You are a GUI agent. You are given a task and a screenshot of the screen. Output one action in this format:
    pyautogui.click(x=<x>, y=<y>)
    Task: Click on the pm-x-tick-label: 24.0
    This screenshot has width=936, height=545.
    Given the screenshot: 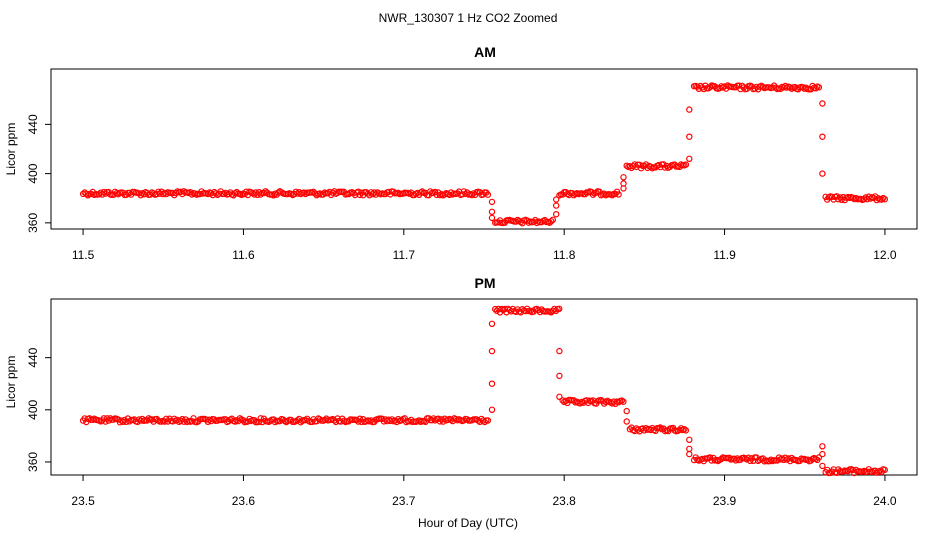 What is the action you would take?
    pyautogui.click(x=885, y=501)
    